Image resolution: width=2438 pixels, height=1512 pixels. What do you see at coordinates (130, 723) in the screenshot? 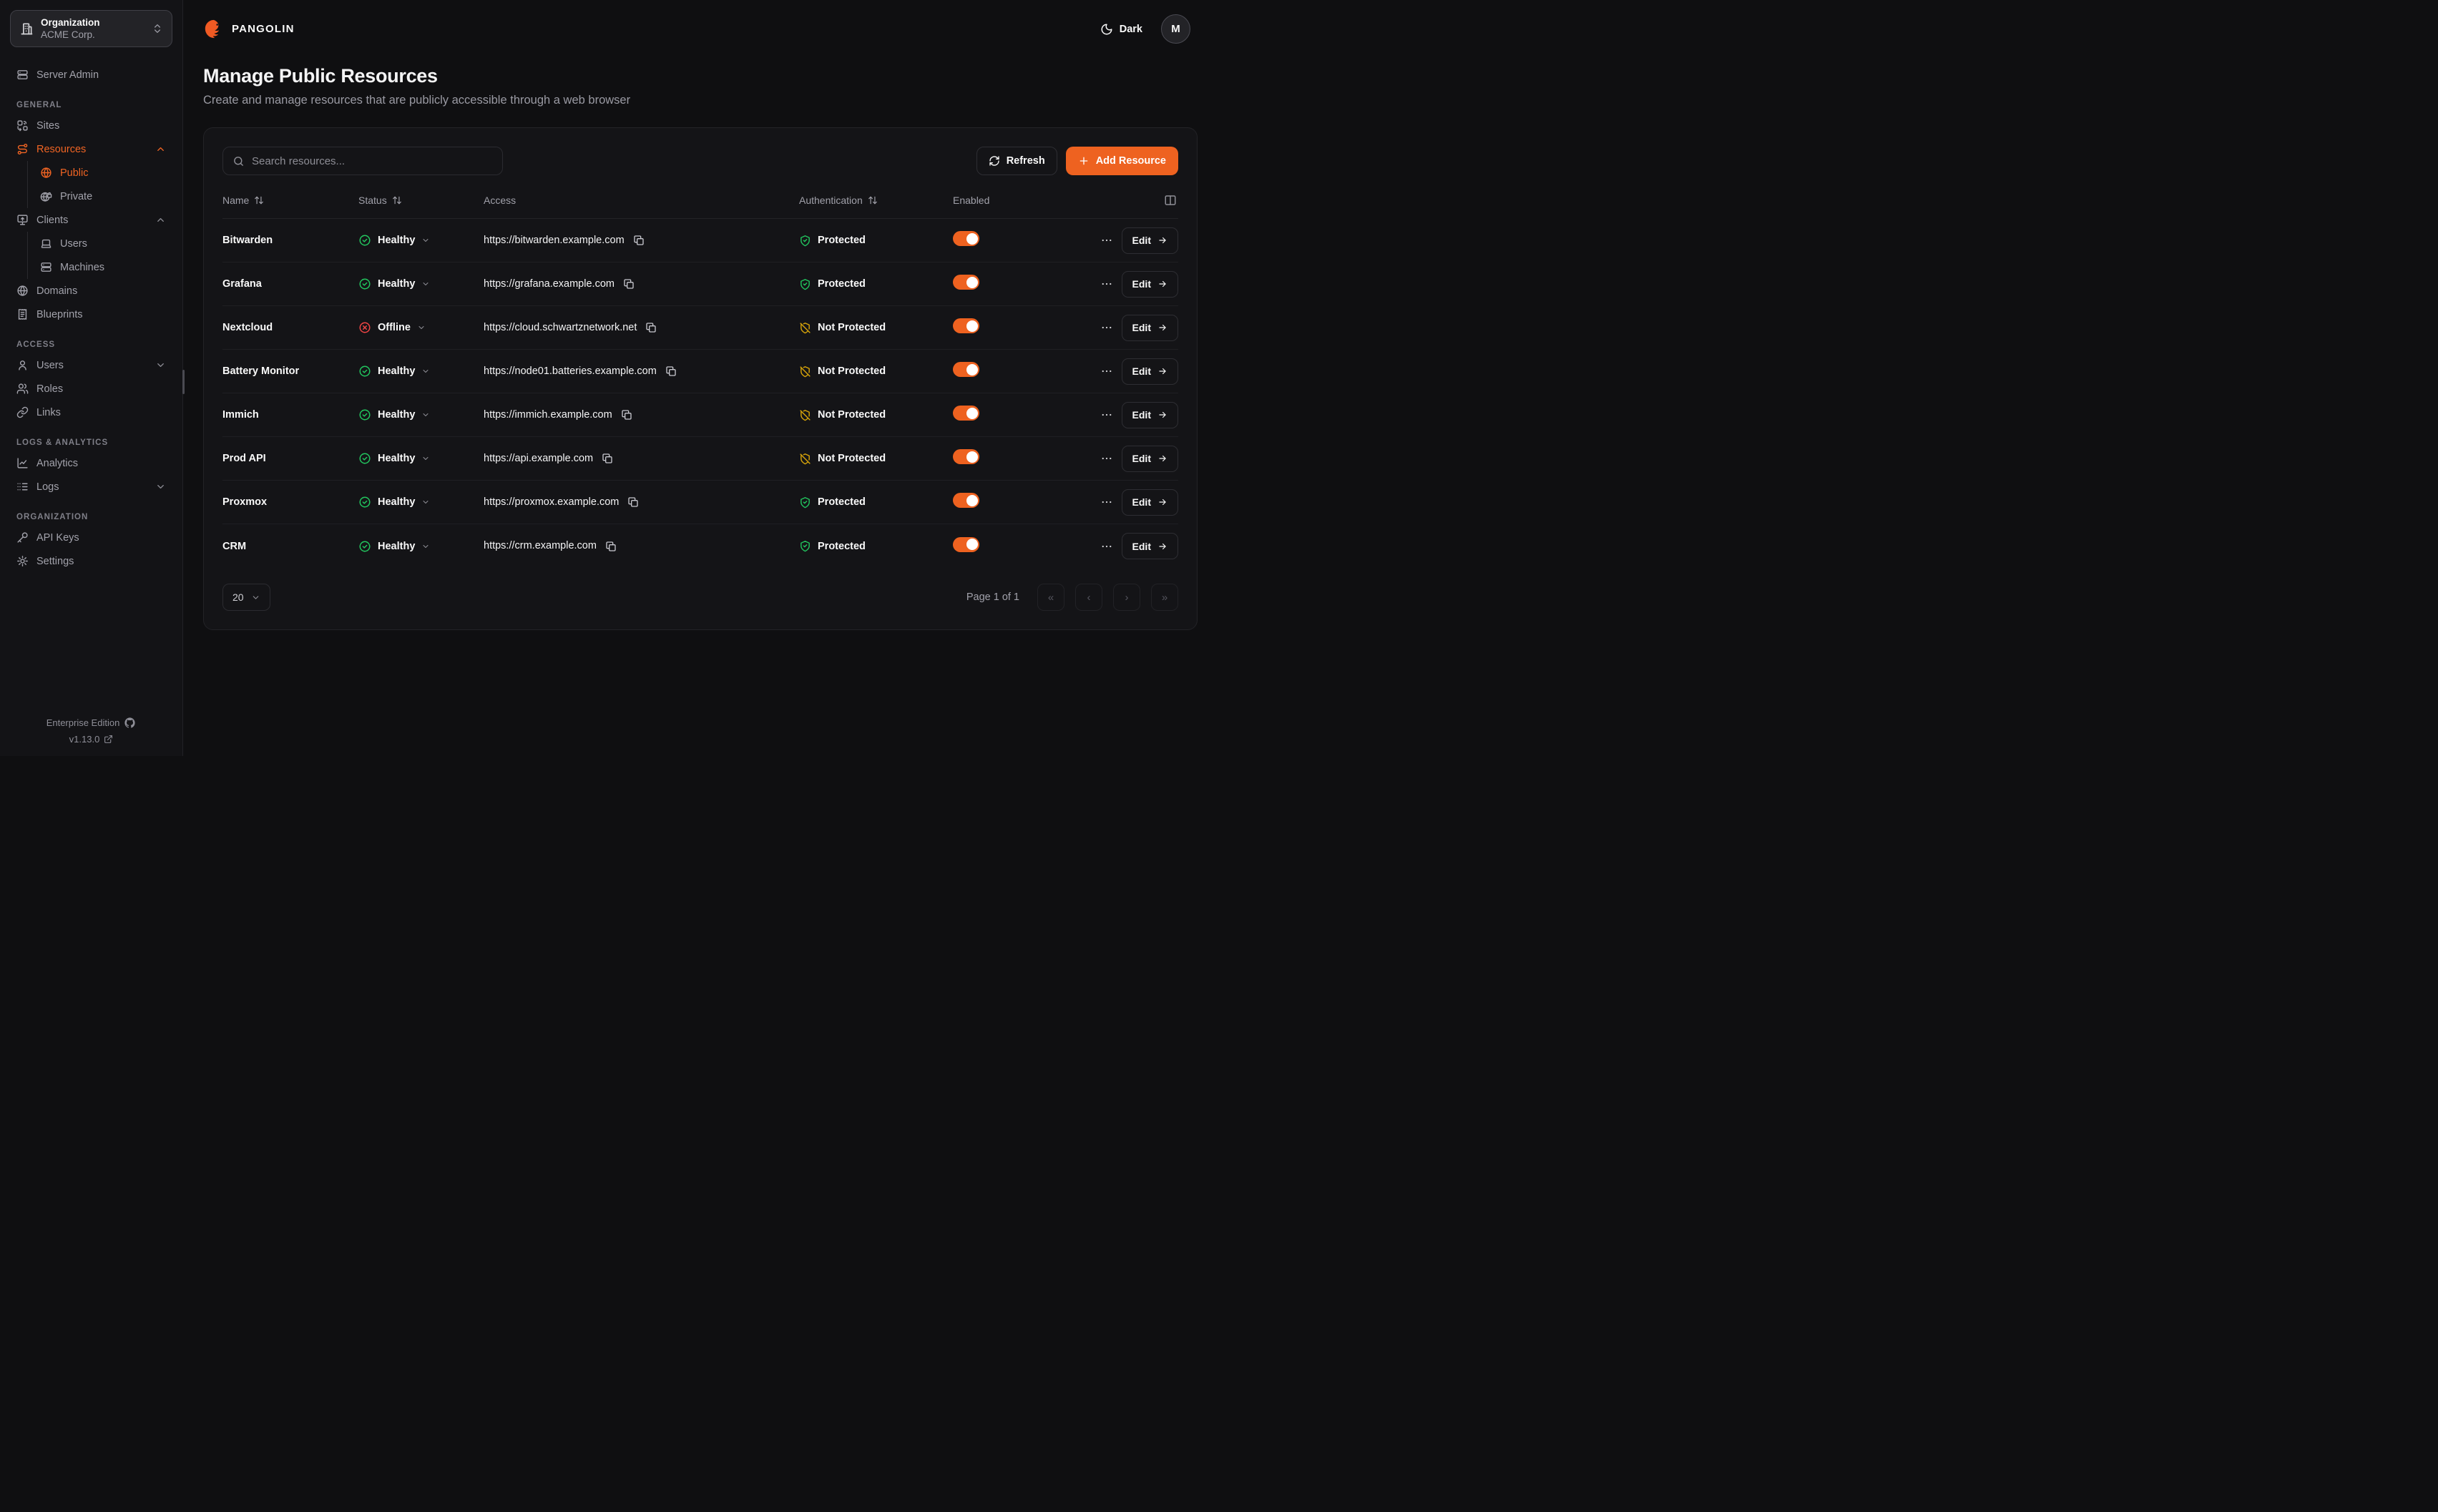
I see `github-icon` at bounding box center [130, 723].